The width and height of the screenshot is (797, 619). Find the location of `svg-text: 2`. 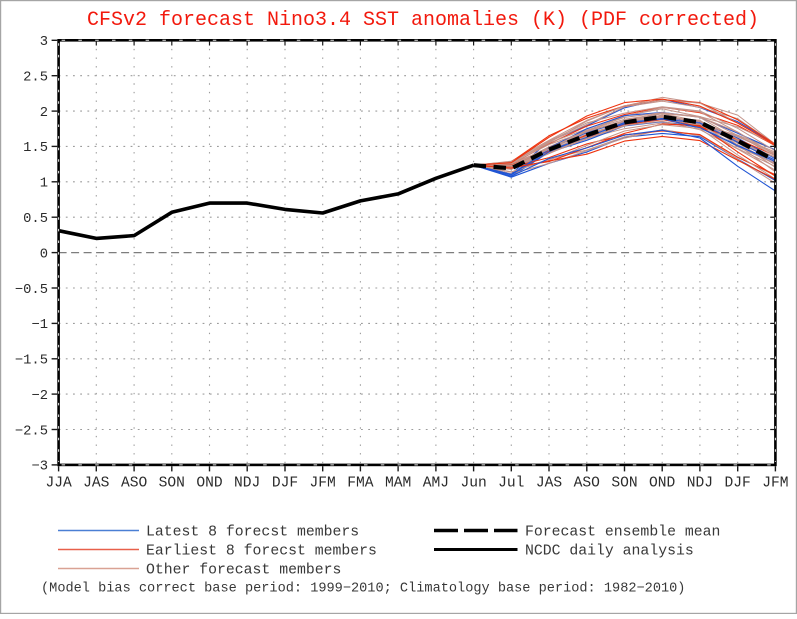

svg-text: 2 is located at coordinates (44, 113).